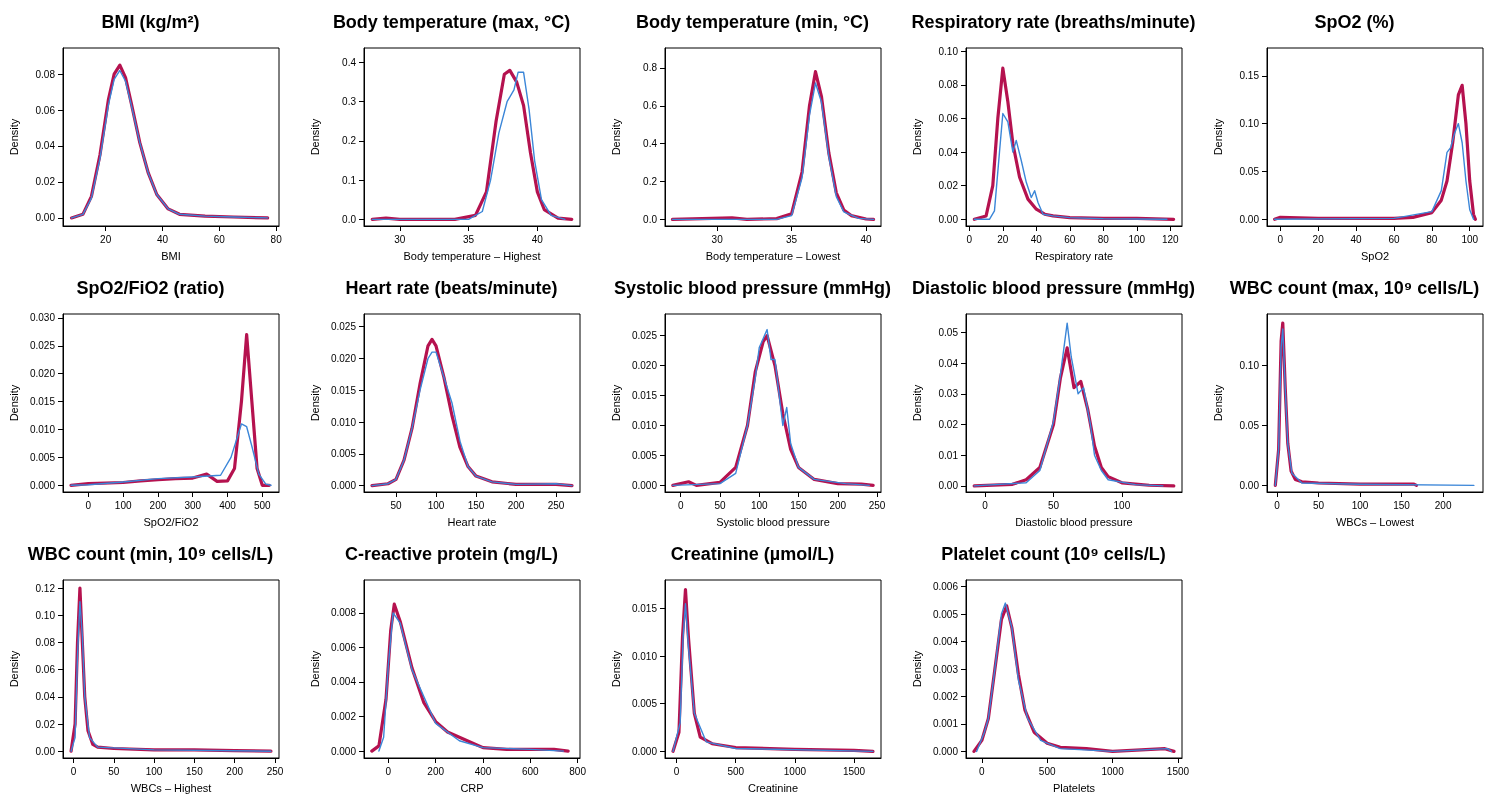 The width and height of the screenshot is (1506, 799). What do you see at coordinates (472, 521) in the screenshot?
I see `x-axis-title: Heart rate` at bounding box center [472, 521].